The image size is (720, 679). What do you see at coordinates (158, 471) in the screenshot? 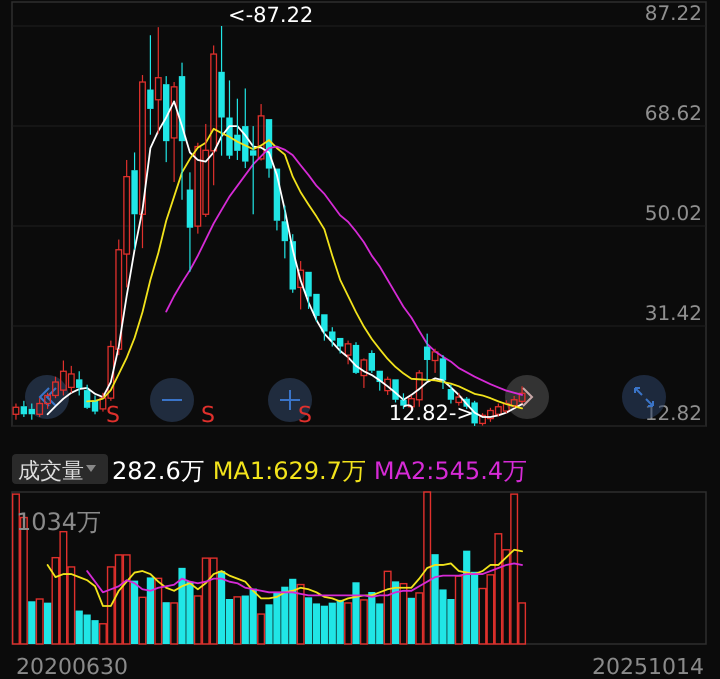
I see `text: 282.6万` at bounding box center [158, 471].